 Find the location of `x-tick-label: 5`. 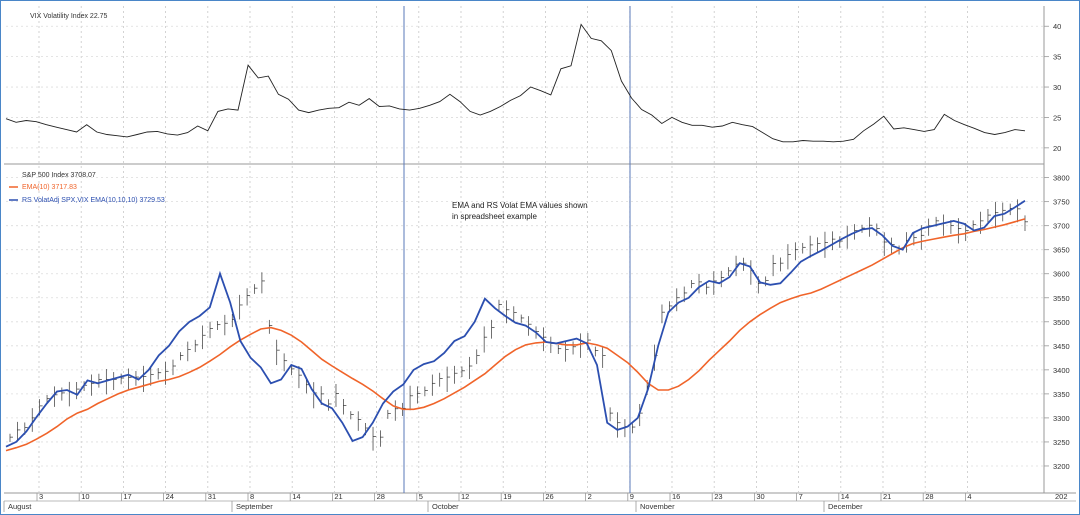

x-tick-label: 5 is located at coordinates (421, 496).